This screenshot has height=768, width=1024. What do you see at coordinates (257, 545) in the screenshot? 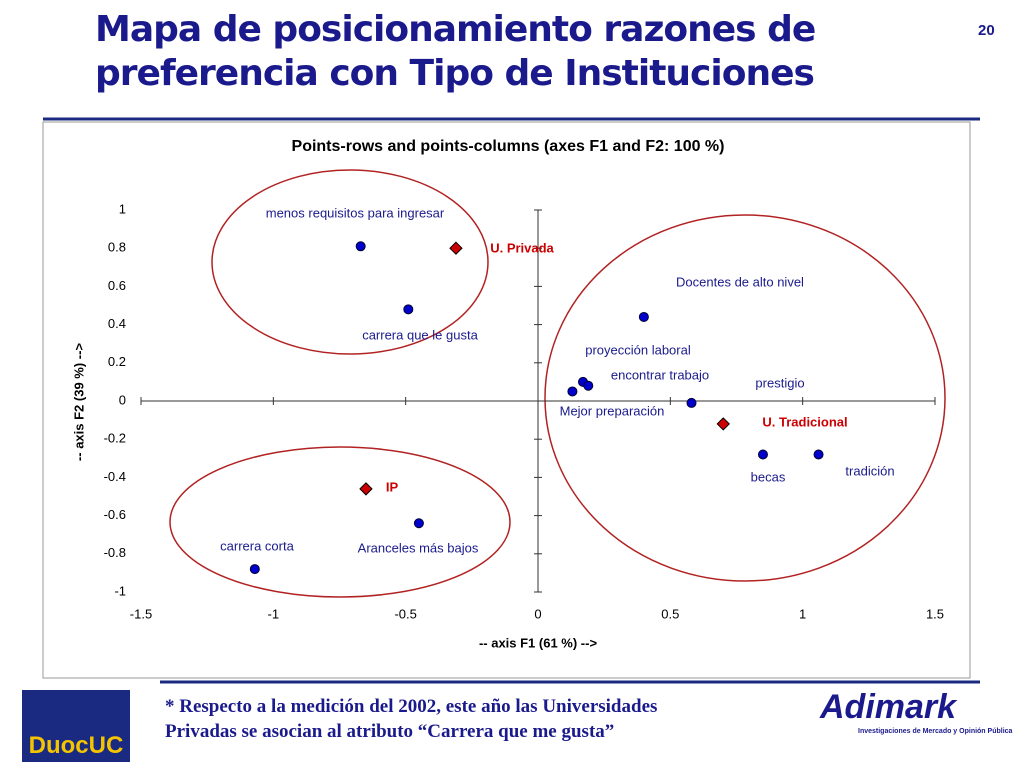
I see `point-label: carrera corta` at bounding box center [257, 545].